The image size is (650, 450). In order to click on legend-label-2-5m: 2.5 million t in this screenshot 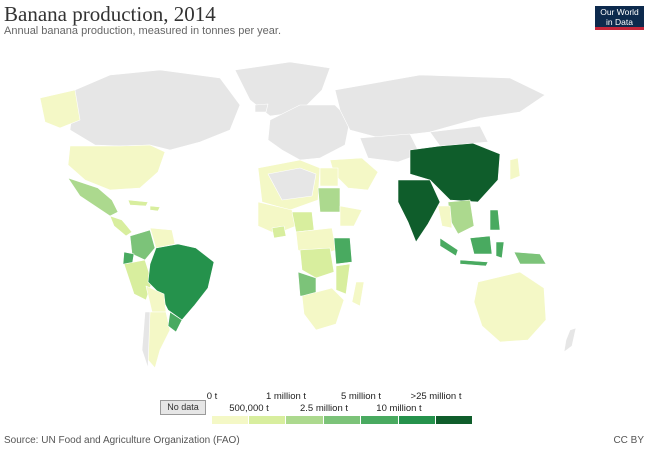, I will do `click(324, 408)`.